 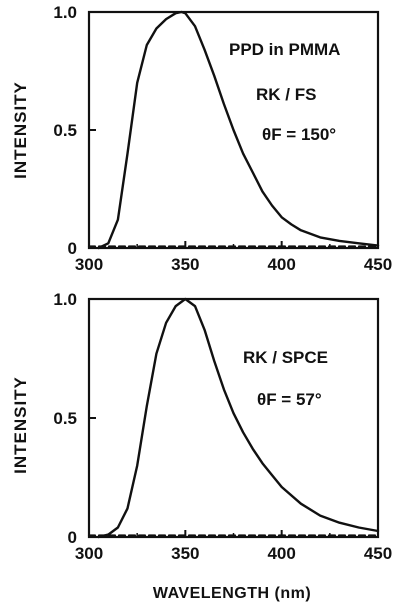 What do you see at coordinates (232, 593) in the screenshot?
I see `x-axis-title: WAVELENGTH (nm)` at bounding box center [232, 593].